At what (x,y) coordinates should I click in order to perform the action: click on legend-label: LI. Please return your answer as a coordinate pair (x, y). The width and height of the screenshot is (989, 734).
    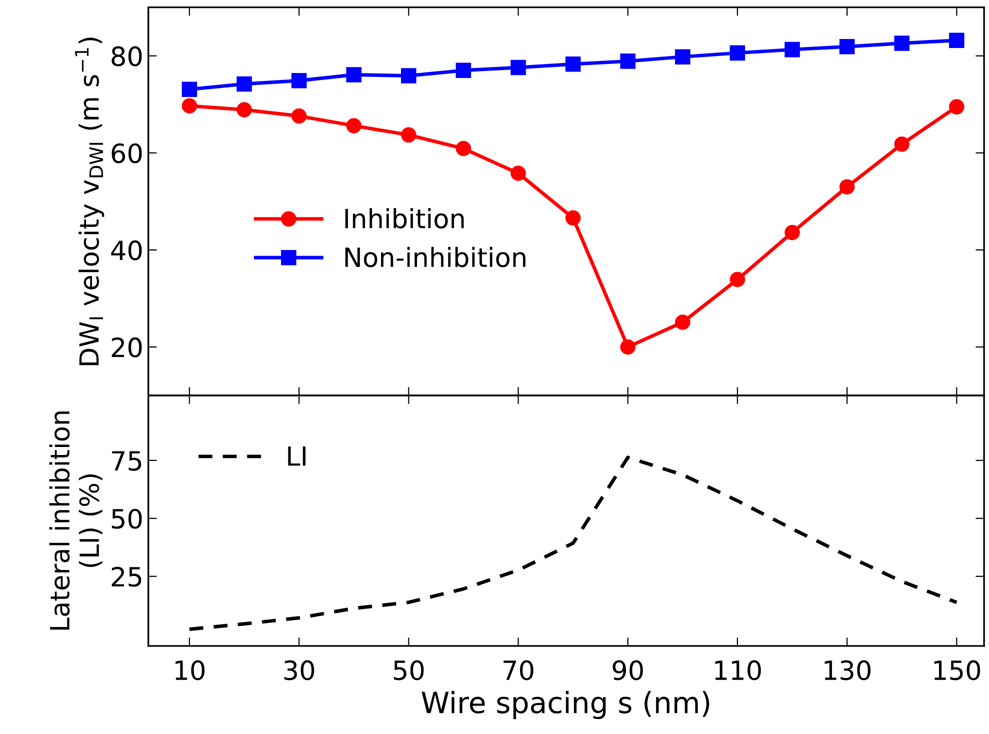
    Looking at the image, I should click on (297, 456).